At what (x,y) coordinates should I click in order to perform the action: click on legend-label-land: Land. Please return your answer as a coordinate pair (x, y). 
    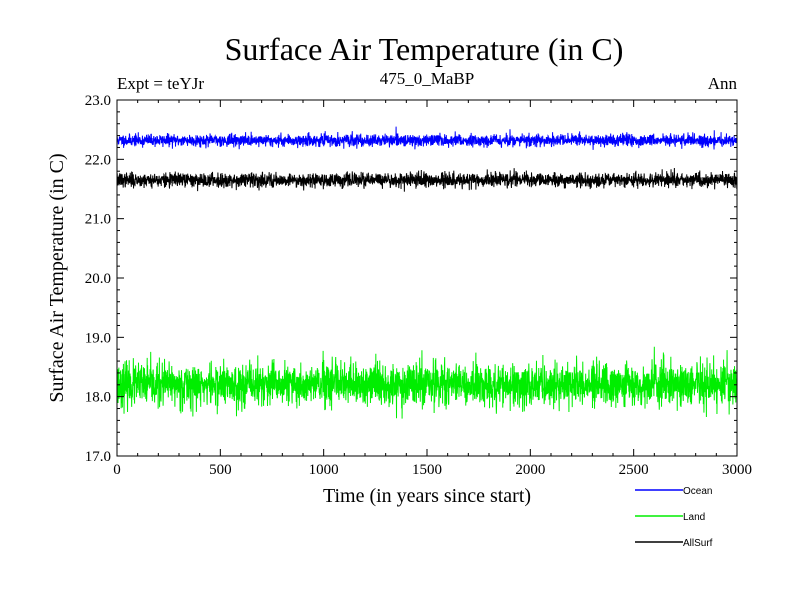
    Looking at the image, I should click on (694, 517).